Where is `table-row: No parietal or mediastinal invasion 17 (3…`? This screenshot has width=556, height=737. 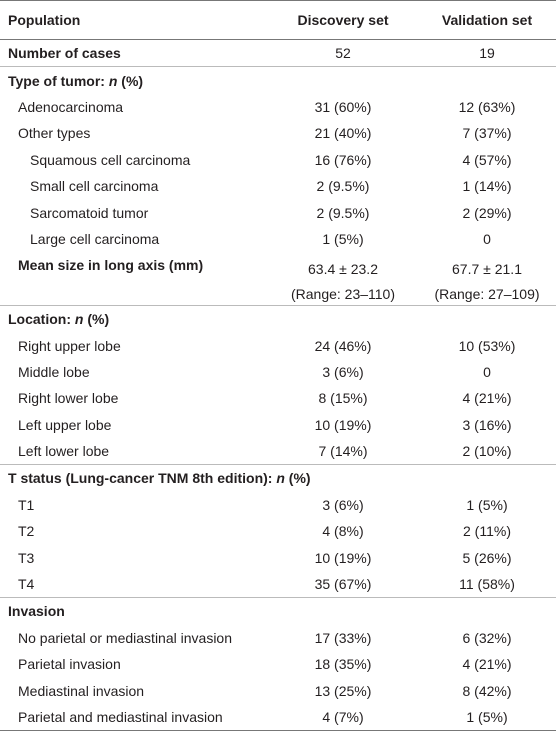
table-row: No parietal or mediastinal invasion 17 (3… is located at coordinates (278, 638).